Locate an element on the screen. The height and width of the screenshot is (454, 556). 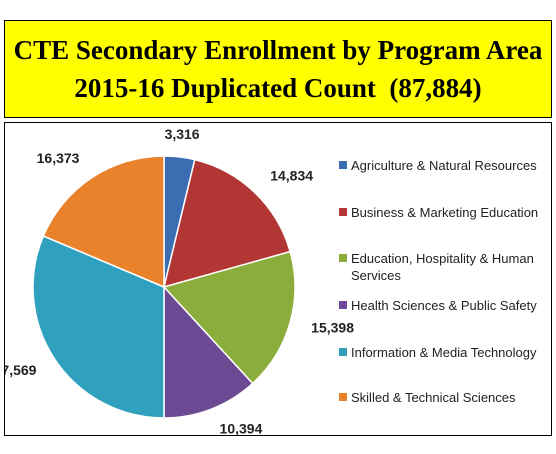
legend-item: Information & Media Technology is located at coordinates (439, 352).